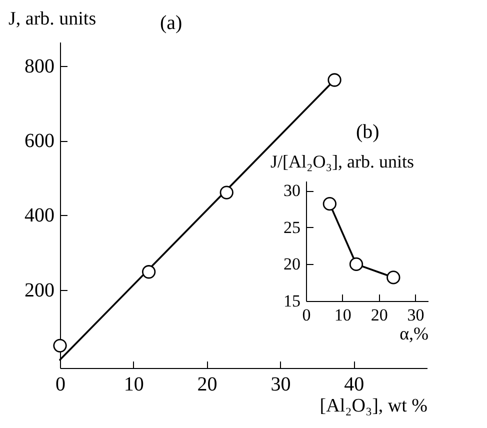  What do you see at coordinates (292, 301) in the screenshot?
I see `y-tick-label: 15` at bounding box center [292, 301].